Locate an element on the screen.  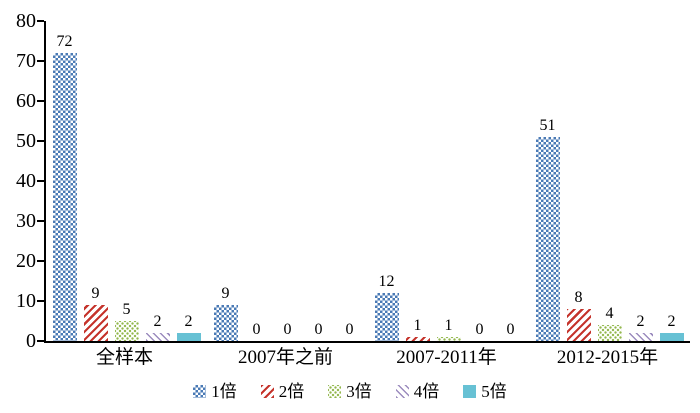
bar-slot: 12 is located at coordinates (386, 307).